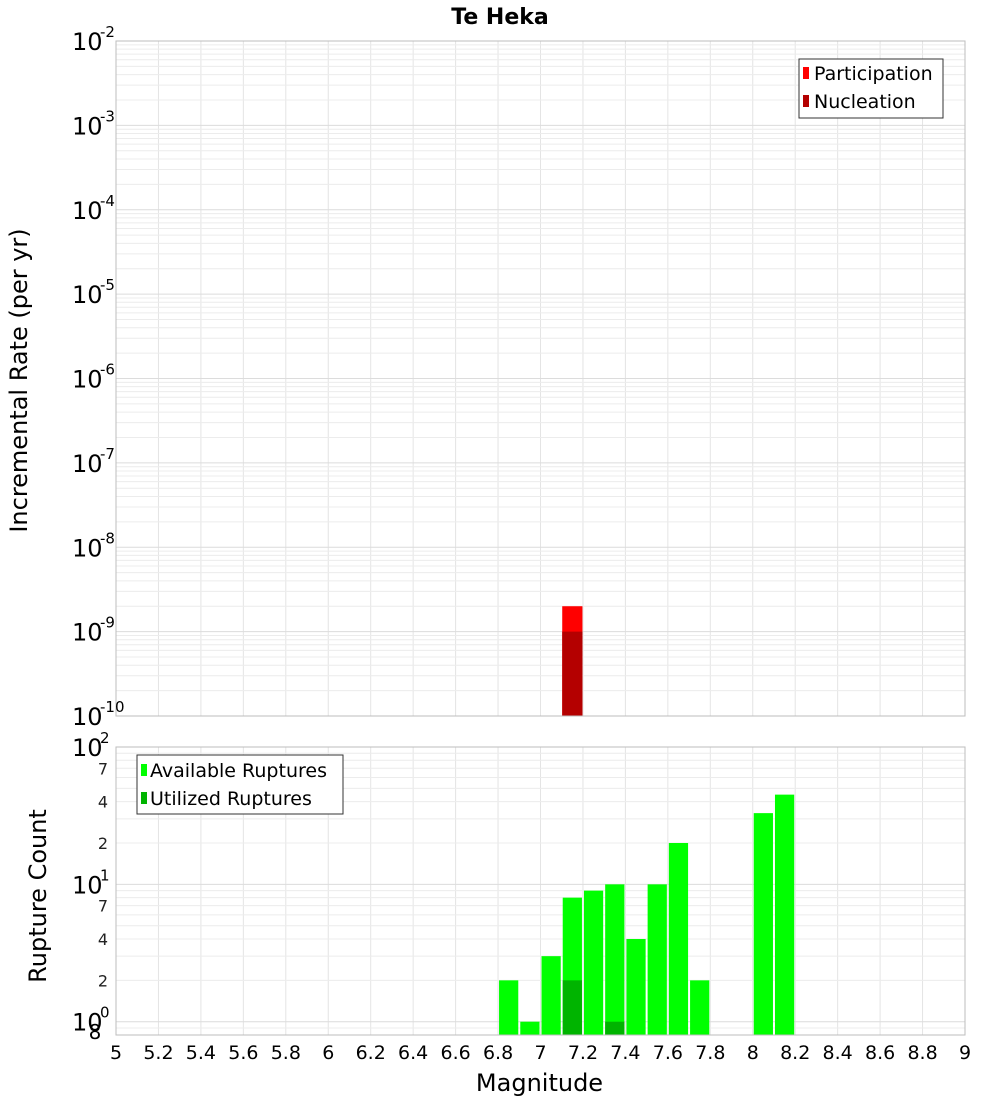  I want to click on top-y-tick-exp: -5, so click(107, 285).